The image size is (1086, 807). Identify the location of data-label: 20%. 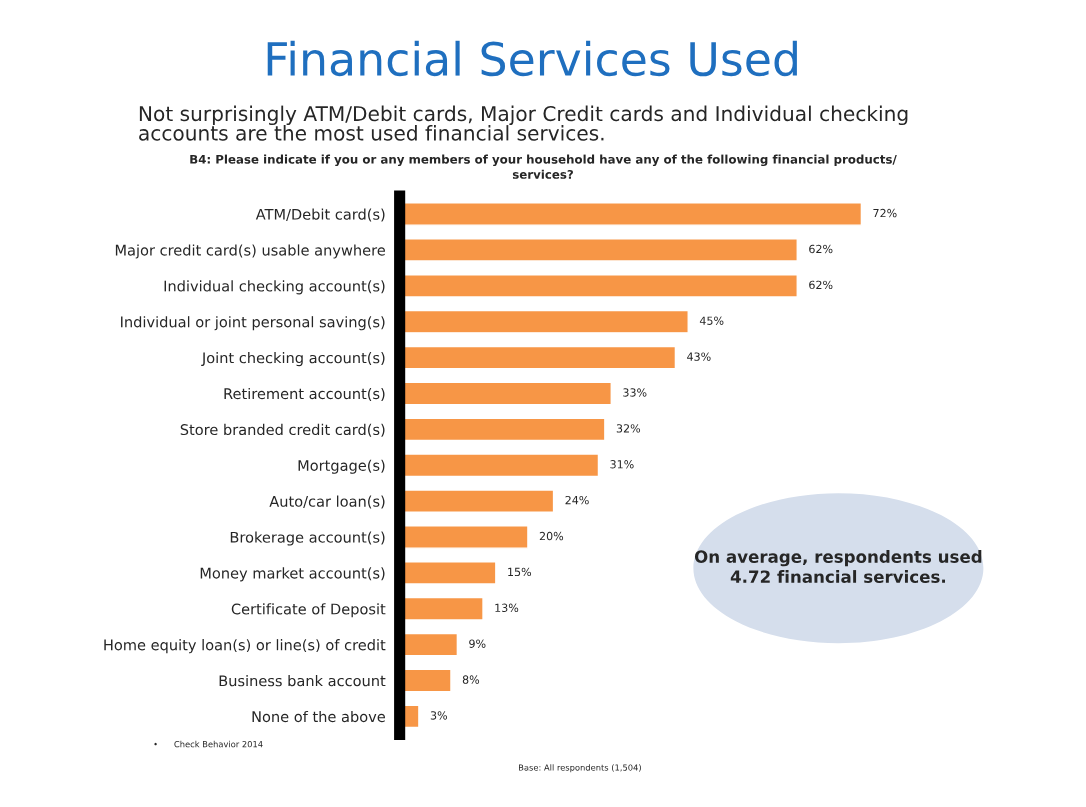
(551, 536).